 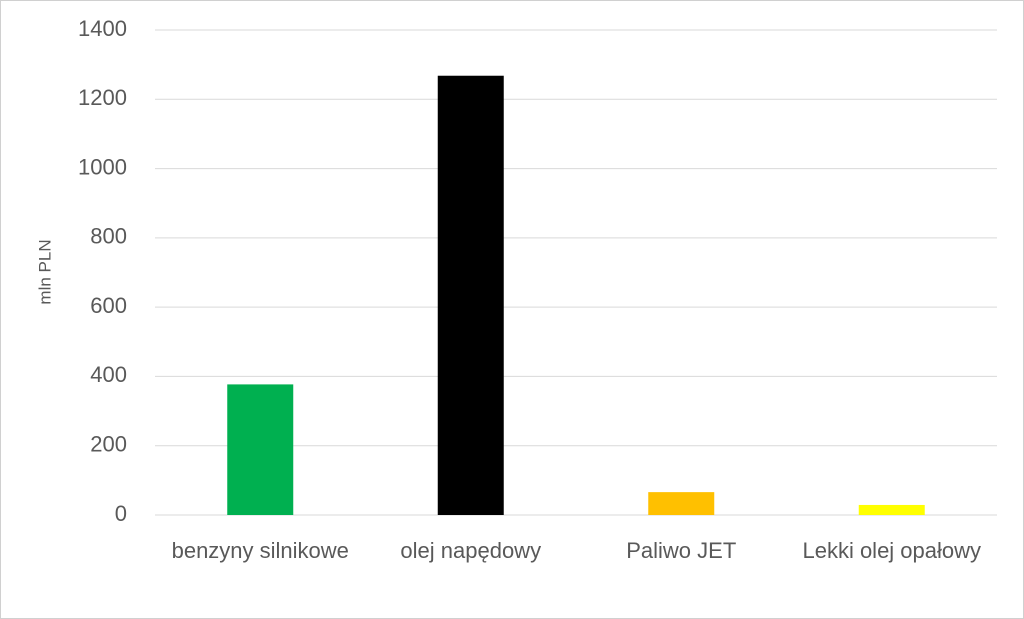 I want to click on y-tick-label: 0, so click(x=121, y=513).